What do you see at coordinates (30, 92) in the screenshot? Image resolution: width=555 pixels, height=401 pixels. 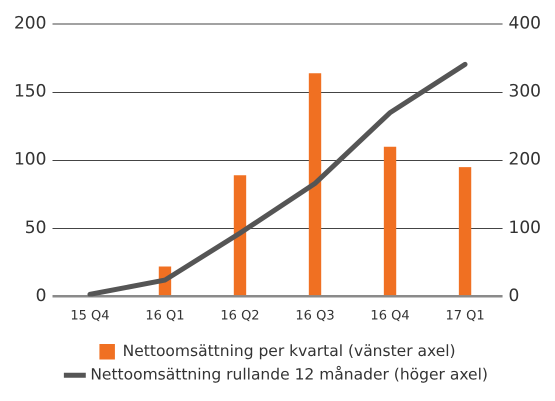 I see `y-tick-label: 150` at bounding box center [30, 92].